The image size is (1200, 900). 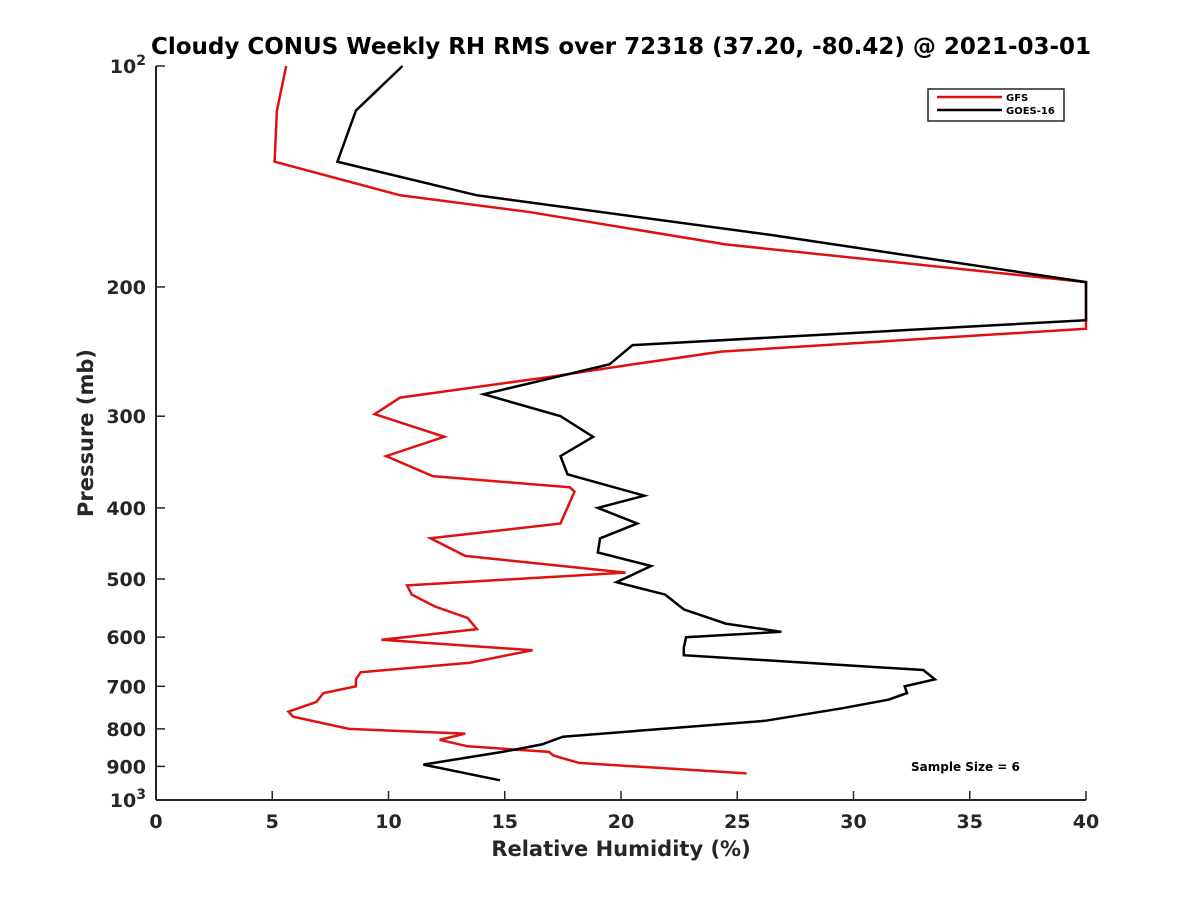 I want to click on y-tick-label: 200, so click(x=126, y=288).